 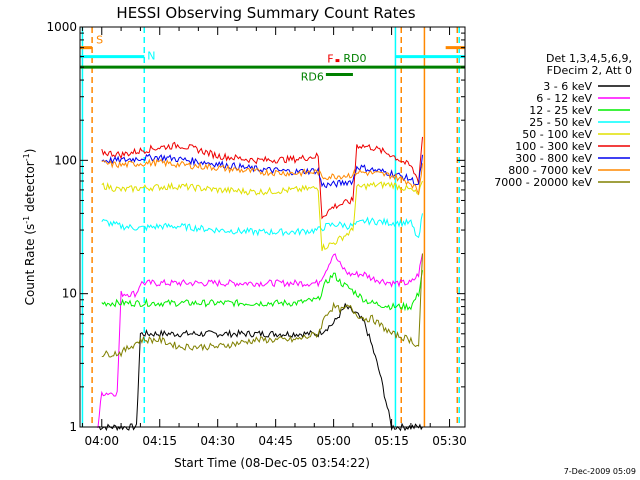 I want to click on y-tick-label-1: 10, so click(x=69, y=294).